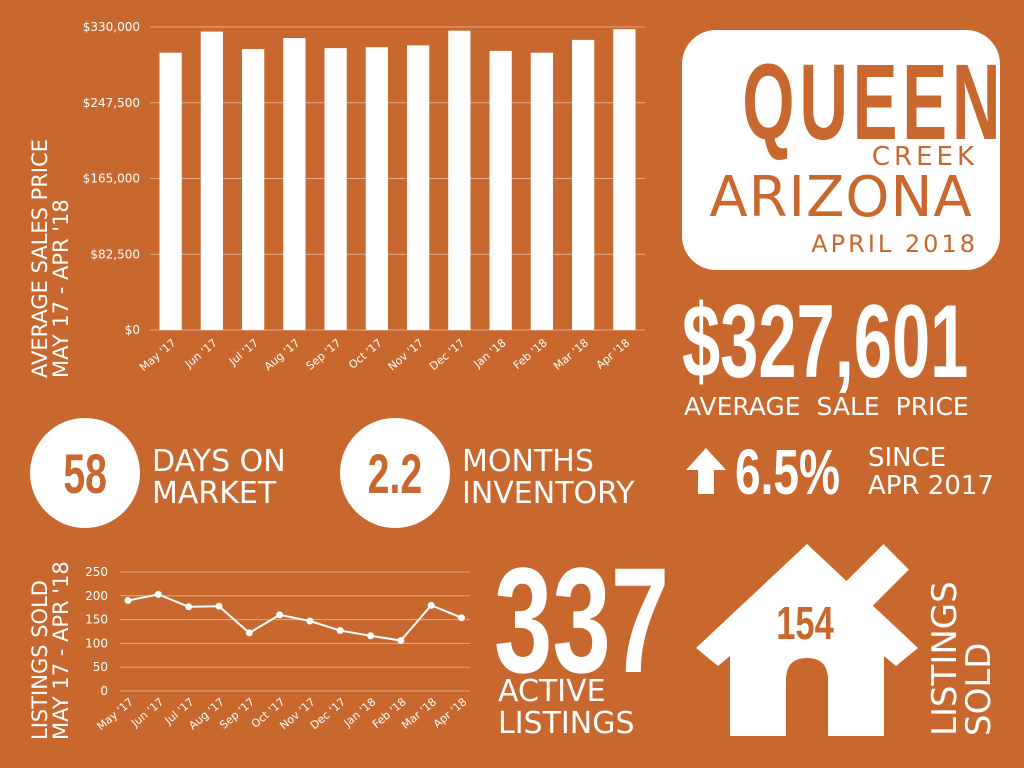 This screenshot has height=768, width=1024. What do you see at coordinates (214, 493) in the screenshot?
I see `days-on-market-label-line2: MARKET` at bounding box center [214, 493].